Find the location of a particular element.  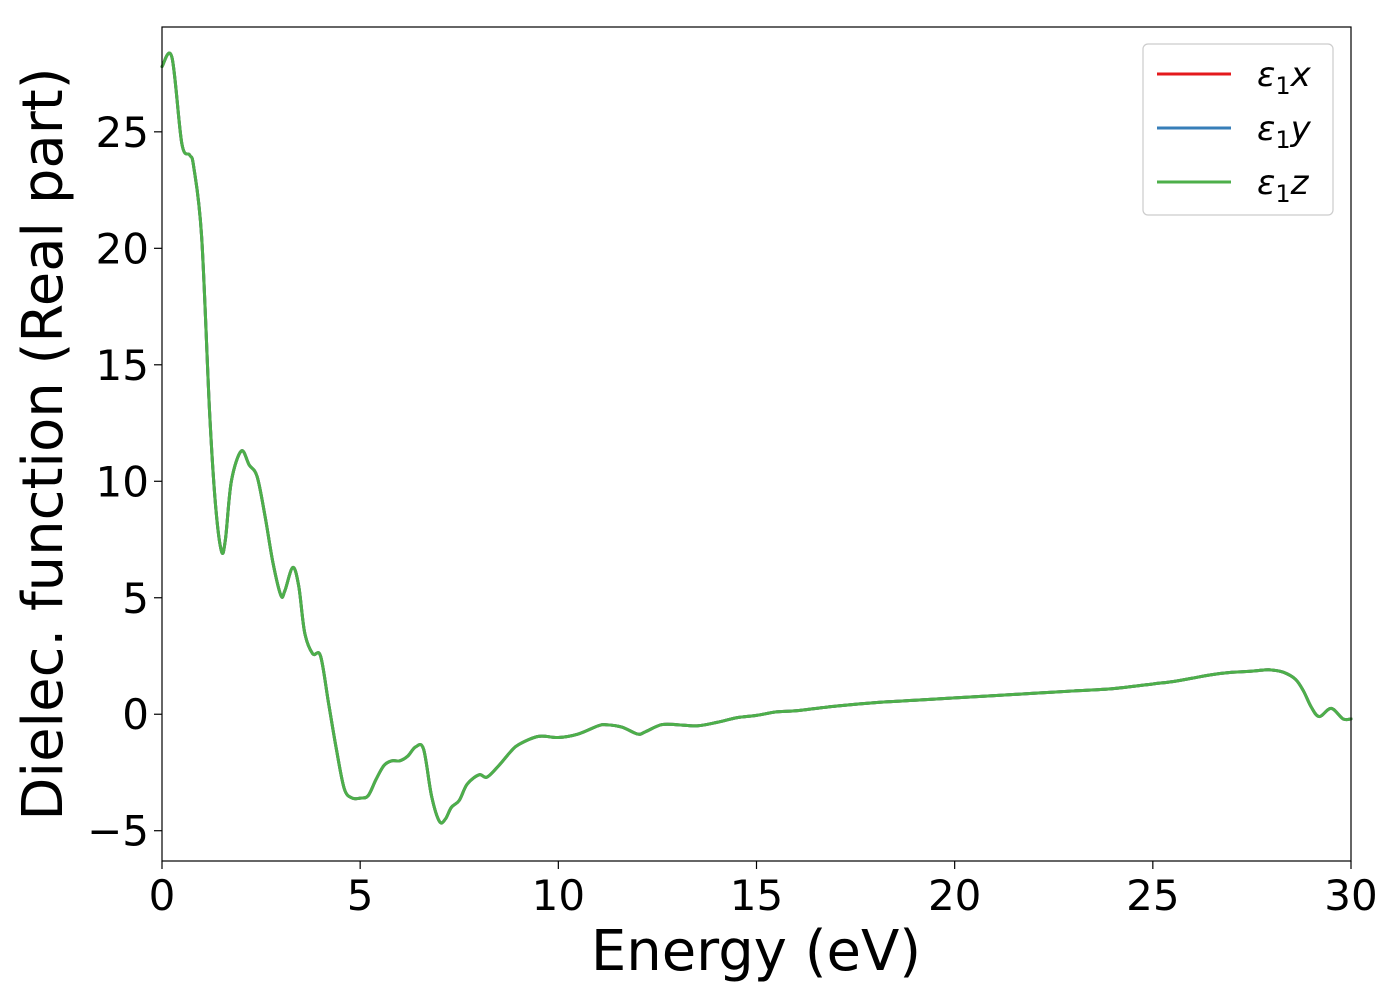

y-tick-label: 25 is located at coordinates (122, 132).